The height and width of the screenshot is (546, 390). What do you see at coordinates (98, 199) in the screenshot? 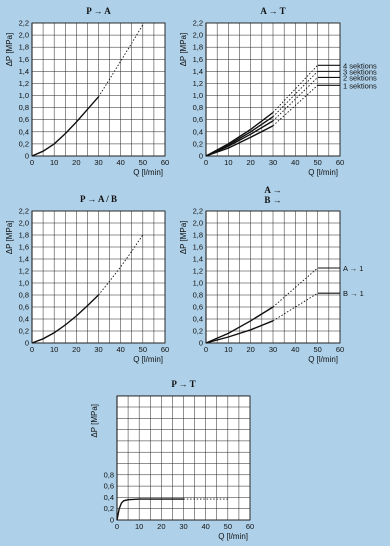
I see `chart-title: P → A / B` at bounding box center [98, 199].